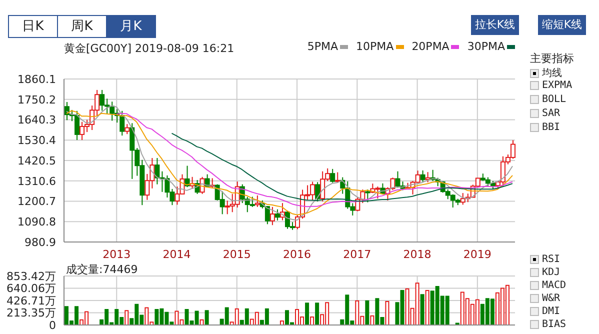 The width and height of the screenshot is (599, 334). What do you see at coordinates (551, 113) in the screenshot?
I see `text: SAR` at bounding box center [551, 113].